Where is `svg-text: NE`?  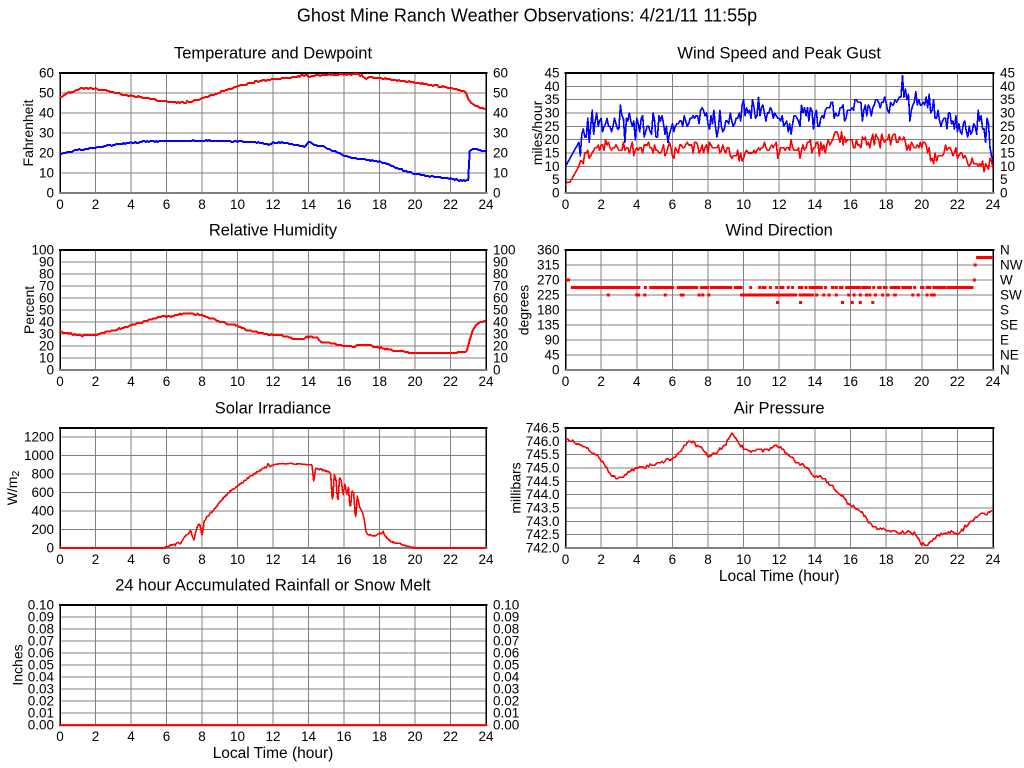 svg-text: NE is located at coordinates (1009, 355).